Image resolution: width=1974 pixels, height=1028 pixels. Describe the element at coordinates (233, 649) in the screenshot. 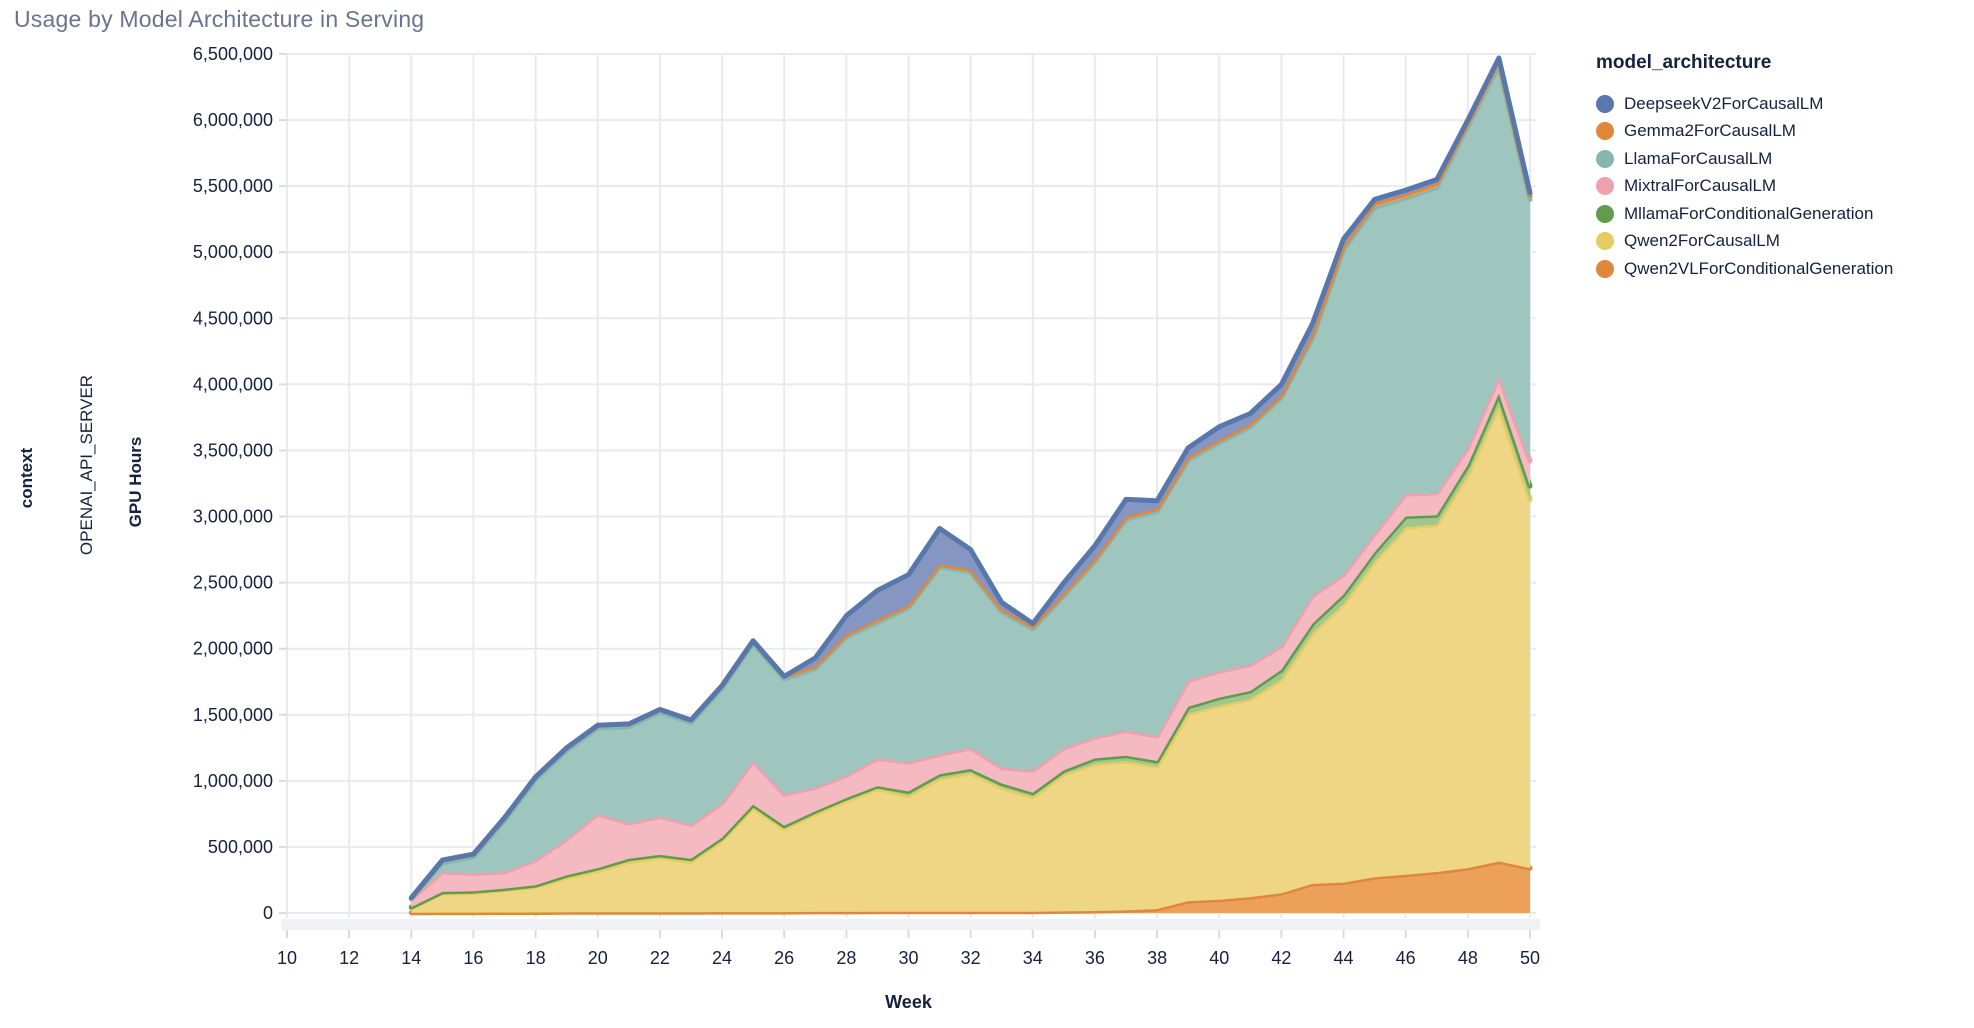

I see `y-tick-label: 2,000,000` at that location.